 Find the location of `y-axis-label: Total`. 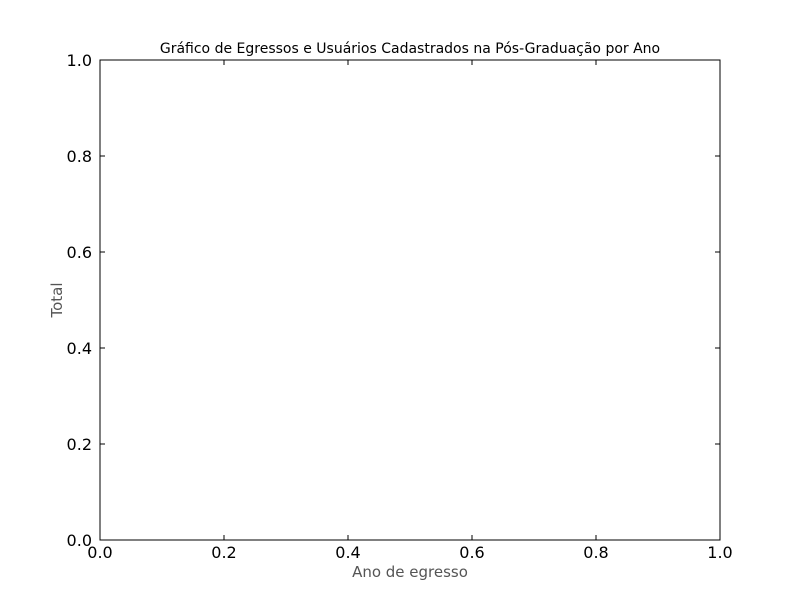

y-axis-label: Total is located at coordinates (57, 300).